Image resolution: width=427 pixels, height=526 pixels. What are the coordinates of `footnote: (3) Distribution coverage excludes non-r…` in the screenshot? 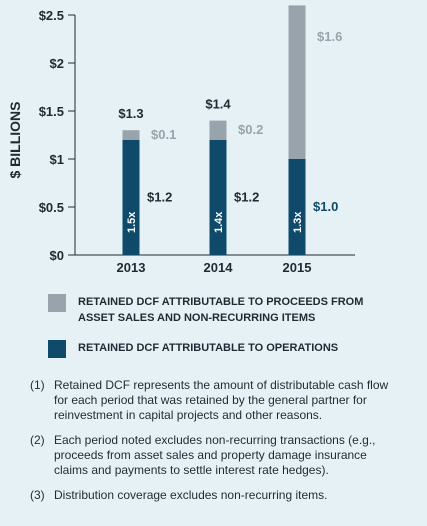 It's located at (216, 495).